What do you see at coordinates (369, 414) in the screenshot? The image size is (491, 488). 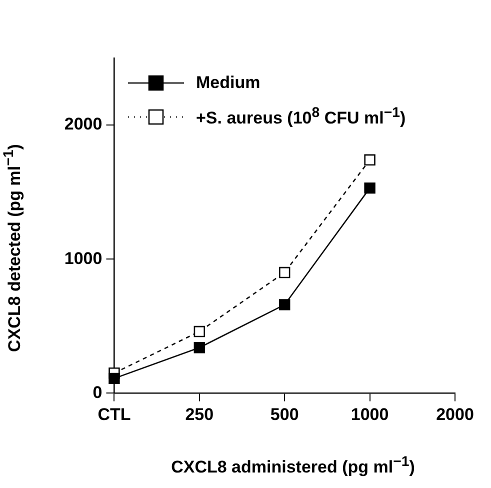 I see `x-tick-label: 1000` at bounding box center [369, 414].